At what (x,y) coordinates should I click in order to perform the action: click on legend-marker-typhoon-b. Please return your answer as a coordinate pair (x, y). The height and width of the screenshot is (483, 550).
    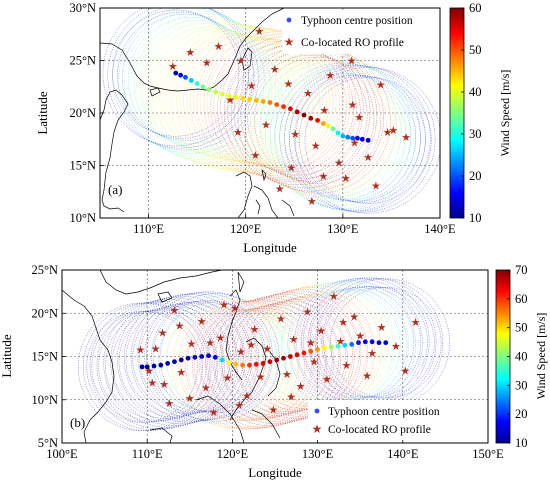
    Looking at the image, I should click on (317, 411).